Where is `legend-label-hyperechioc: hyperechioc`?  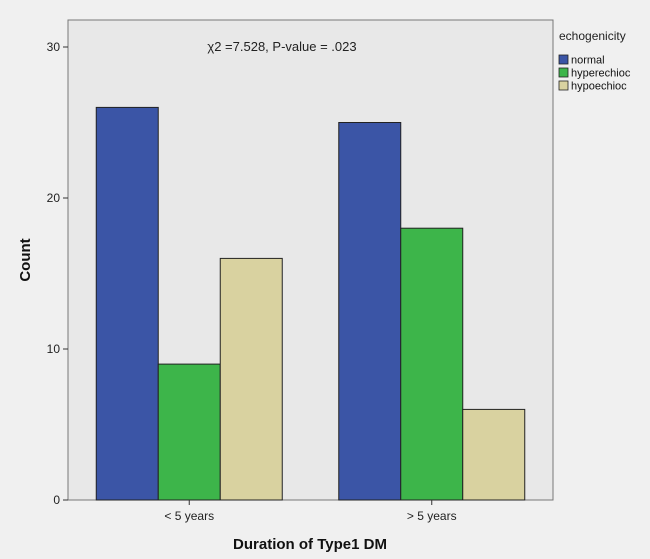 legend-label-hyperechioc: hyperechioc is located at coordinates (601, 74).